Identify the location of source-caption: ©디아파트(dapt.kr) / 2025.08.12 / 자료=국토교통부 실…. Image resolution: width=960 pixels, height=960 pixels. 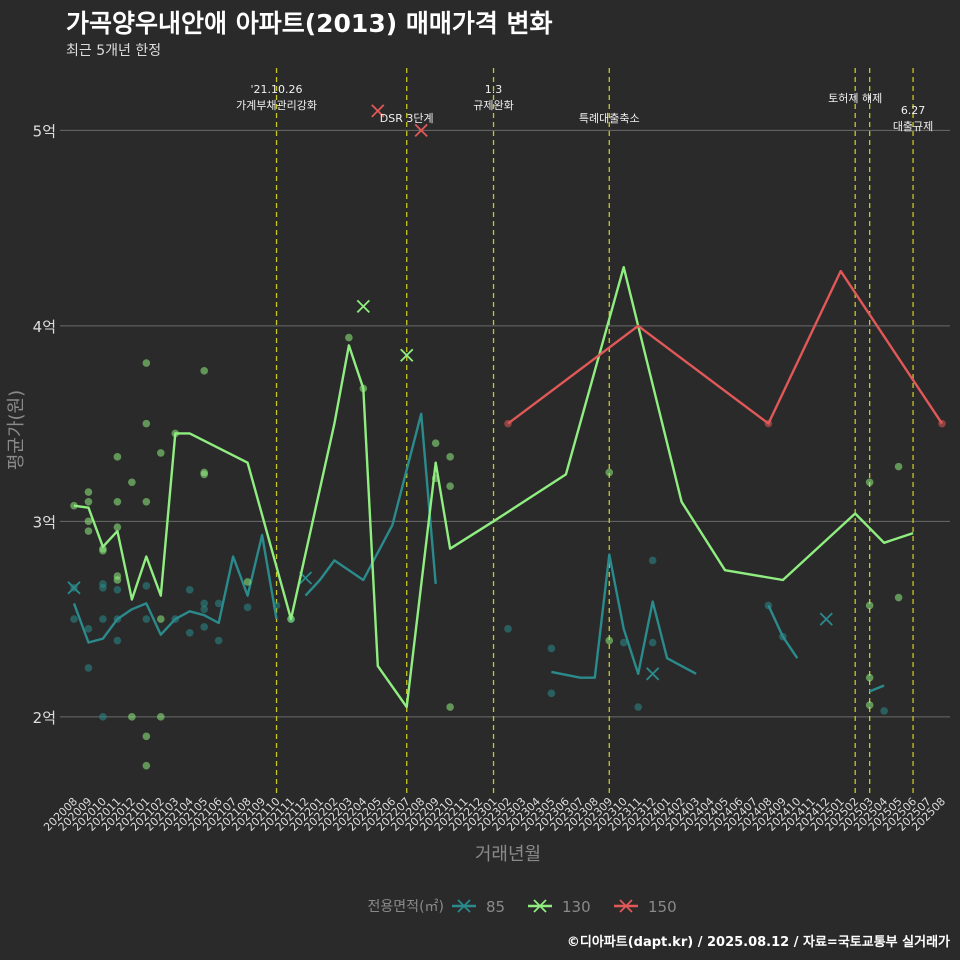
(758, 942).